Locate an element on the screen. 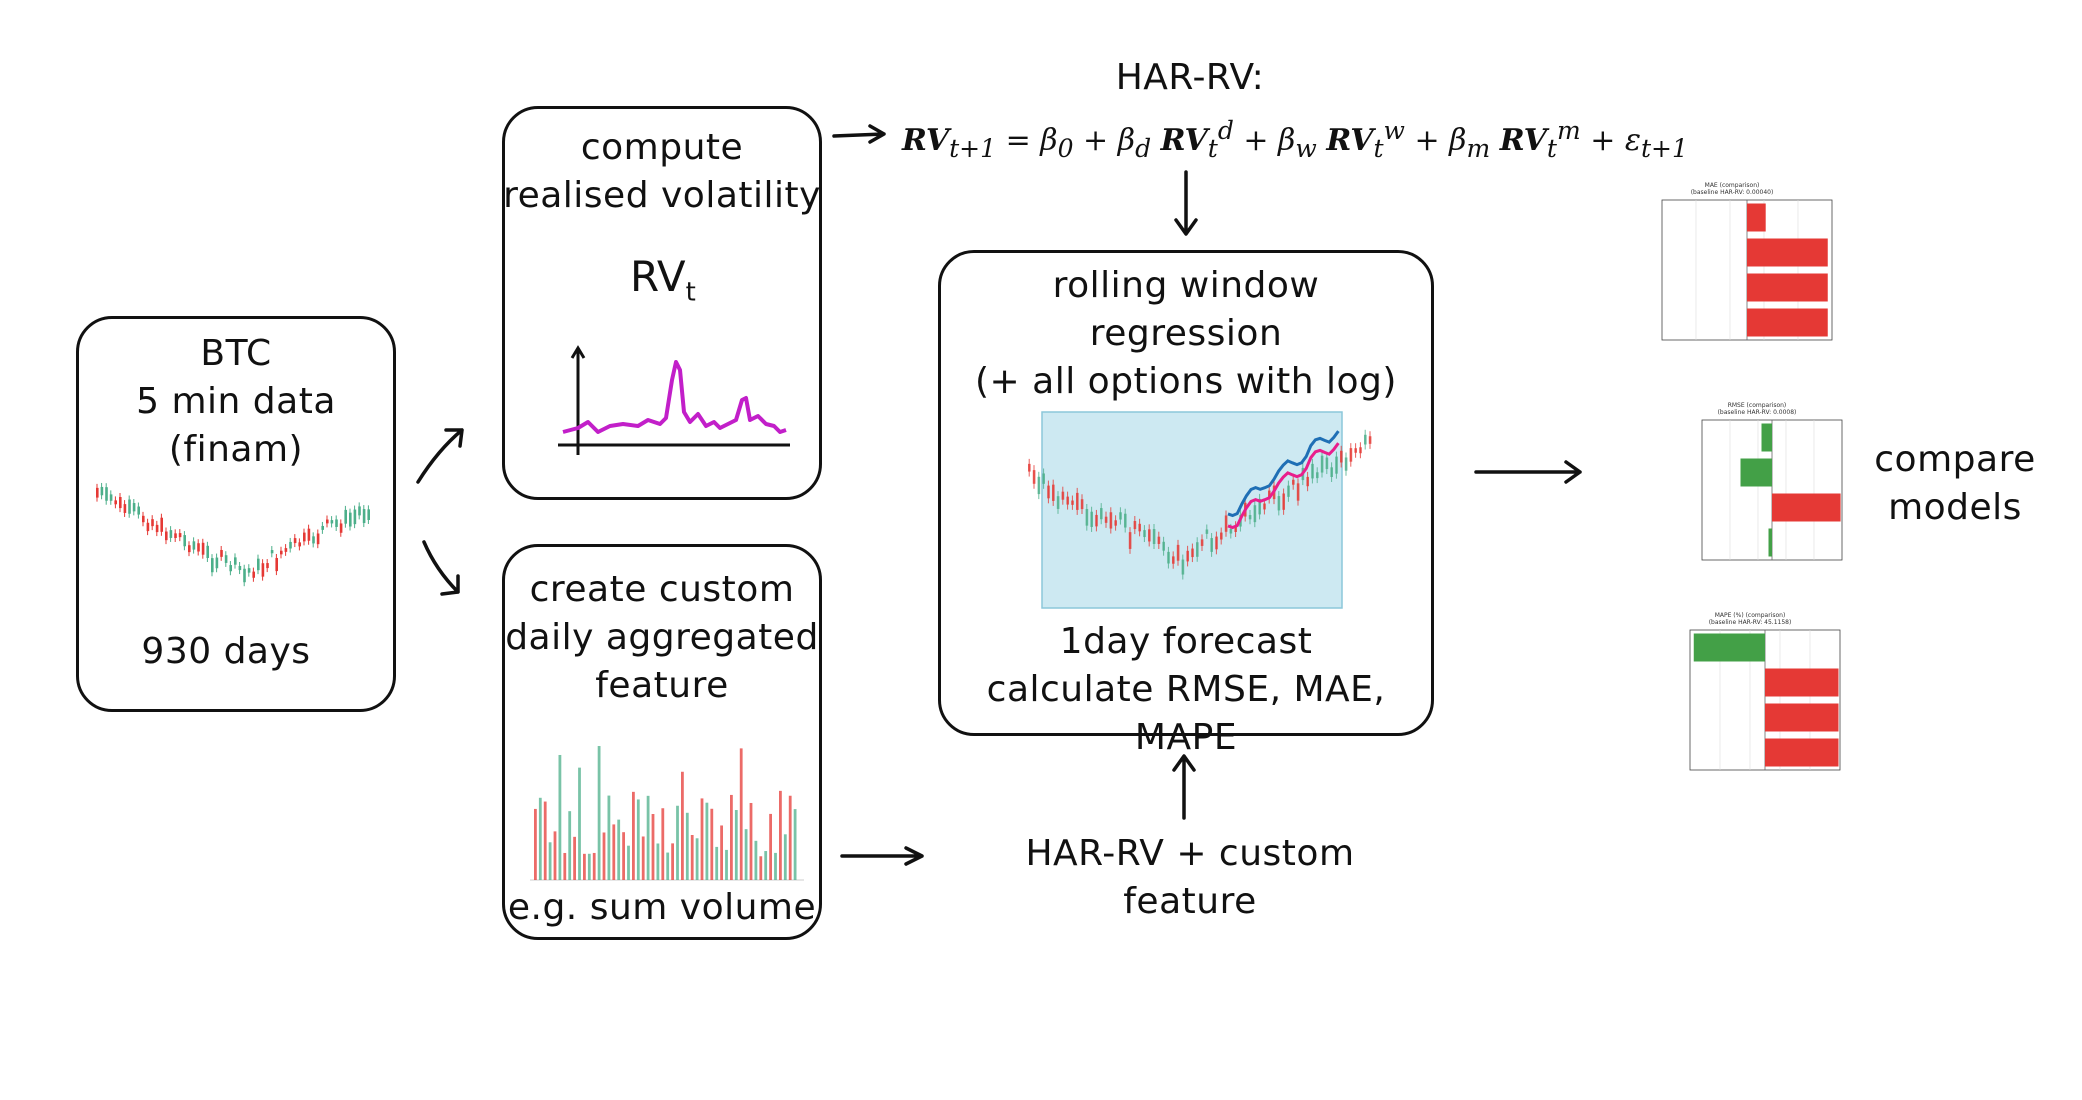 The height and width of the screenshot is (1100, 2082). har-custom-label: HAR-RV + custom feature is located at coordinates (1190, 877).